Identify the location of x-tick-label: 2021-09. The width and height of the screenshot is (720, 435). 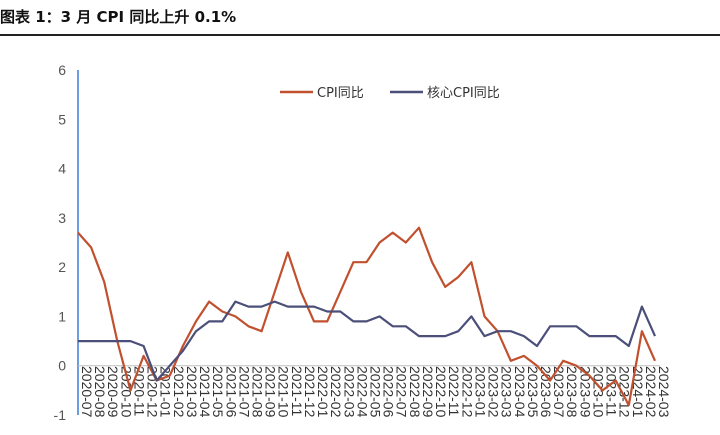
(271, 392).